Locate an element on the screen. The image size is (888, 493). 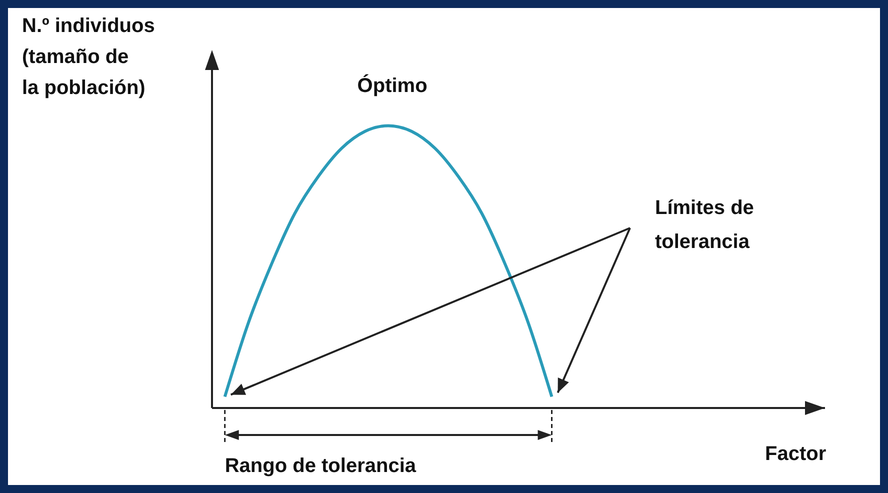
text: Rango de tolerancia is located at coordinates (320, 466).